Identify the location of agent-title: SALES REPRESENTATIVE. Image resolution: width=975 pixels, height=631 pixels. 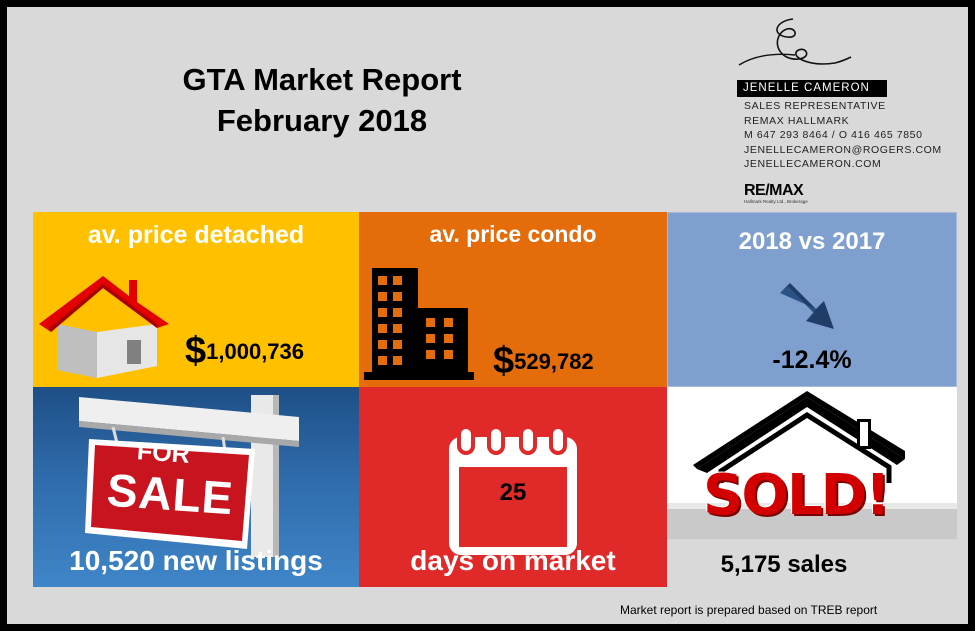
(815, 106).